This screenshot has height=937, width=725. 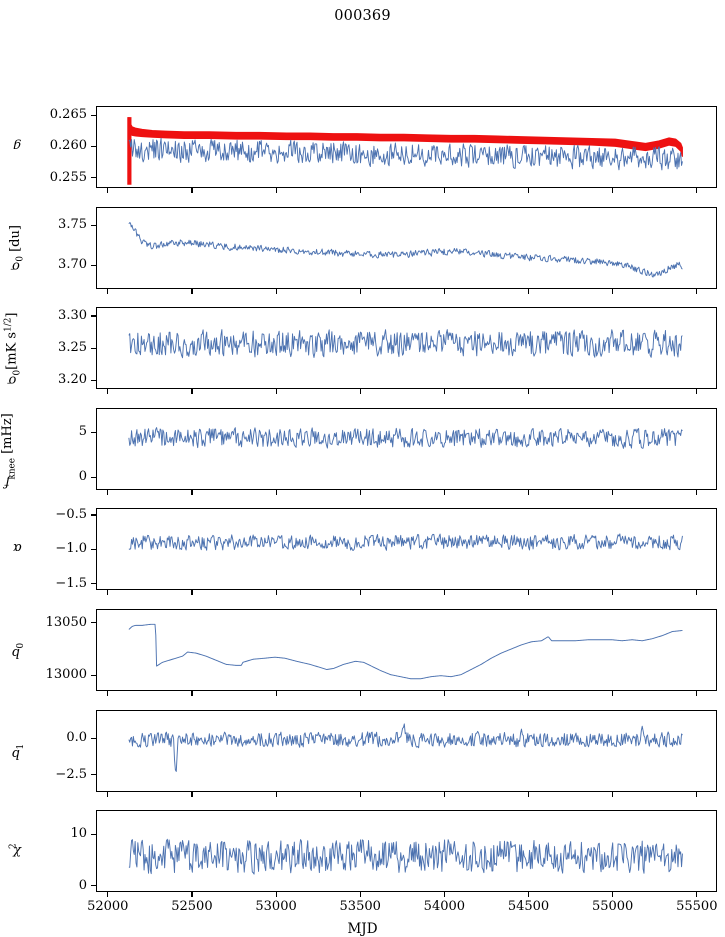 What do you see at coordinates (72, 348) in the screenshot?
I see `y-ticklabel: 3.25` at bounding box center [72, 348].